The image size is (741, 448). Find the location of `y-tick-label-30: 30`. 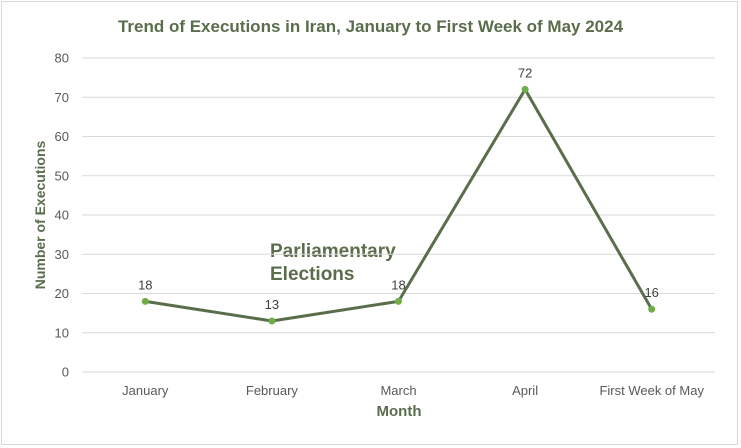

y-tick-label-30: 30 is located at coordinates (62, 254).